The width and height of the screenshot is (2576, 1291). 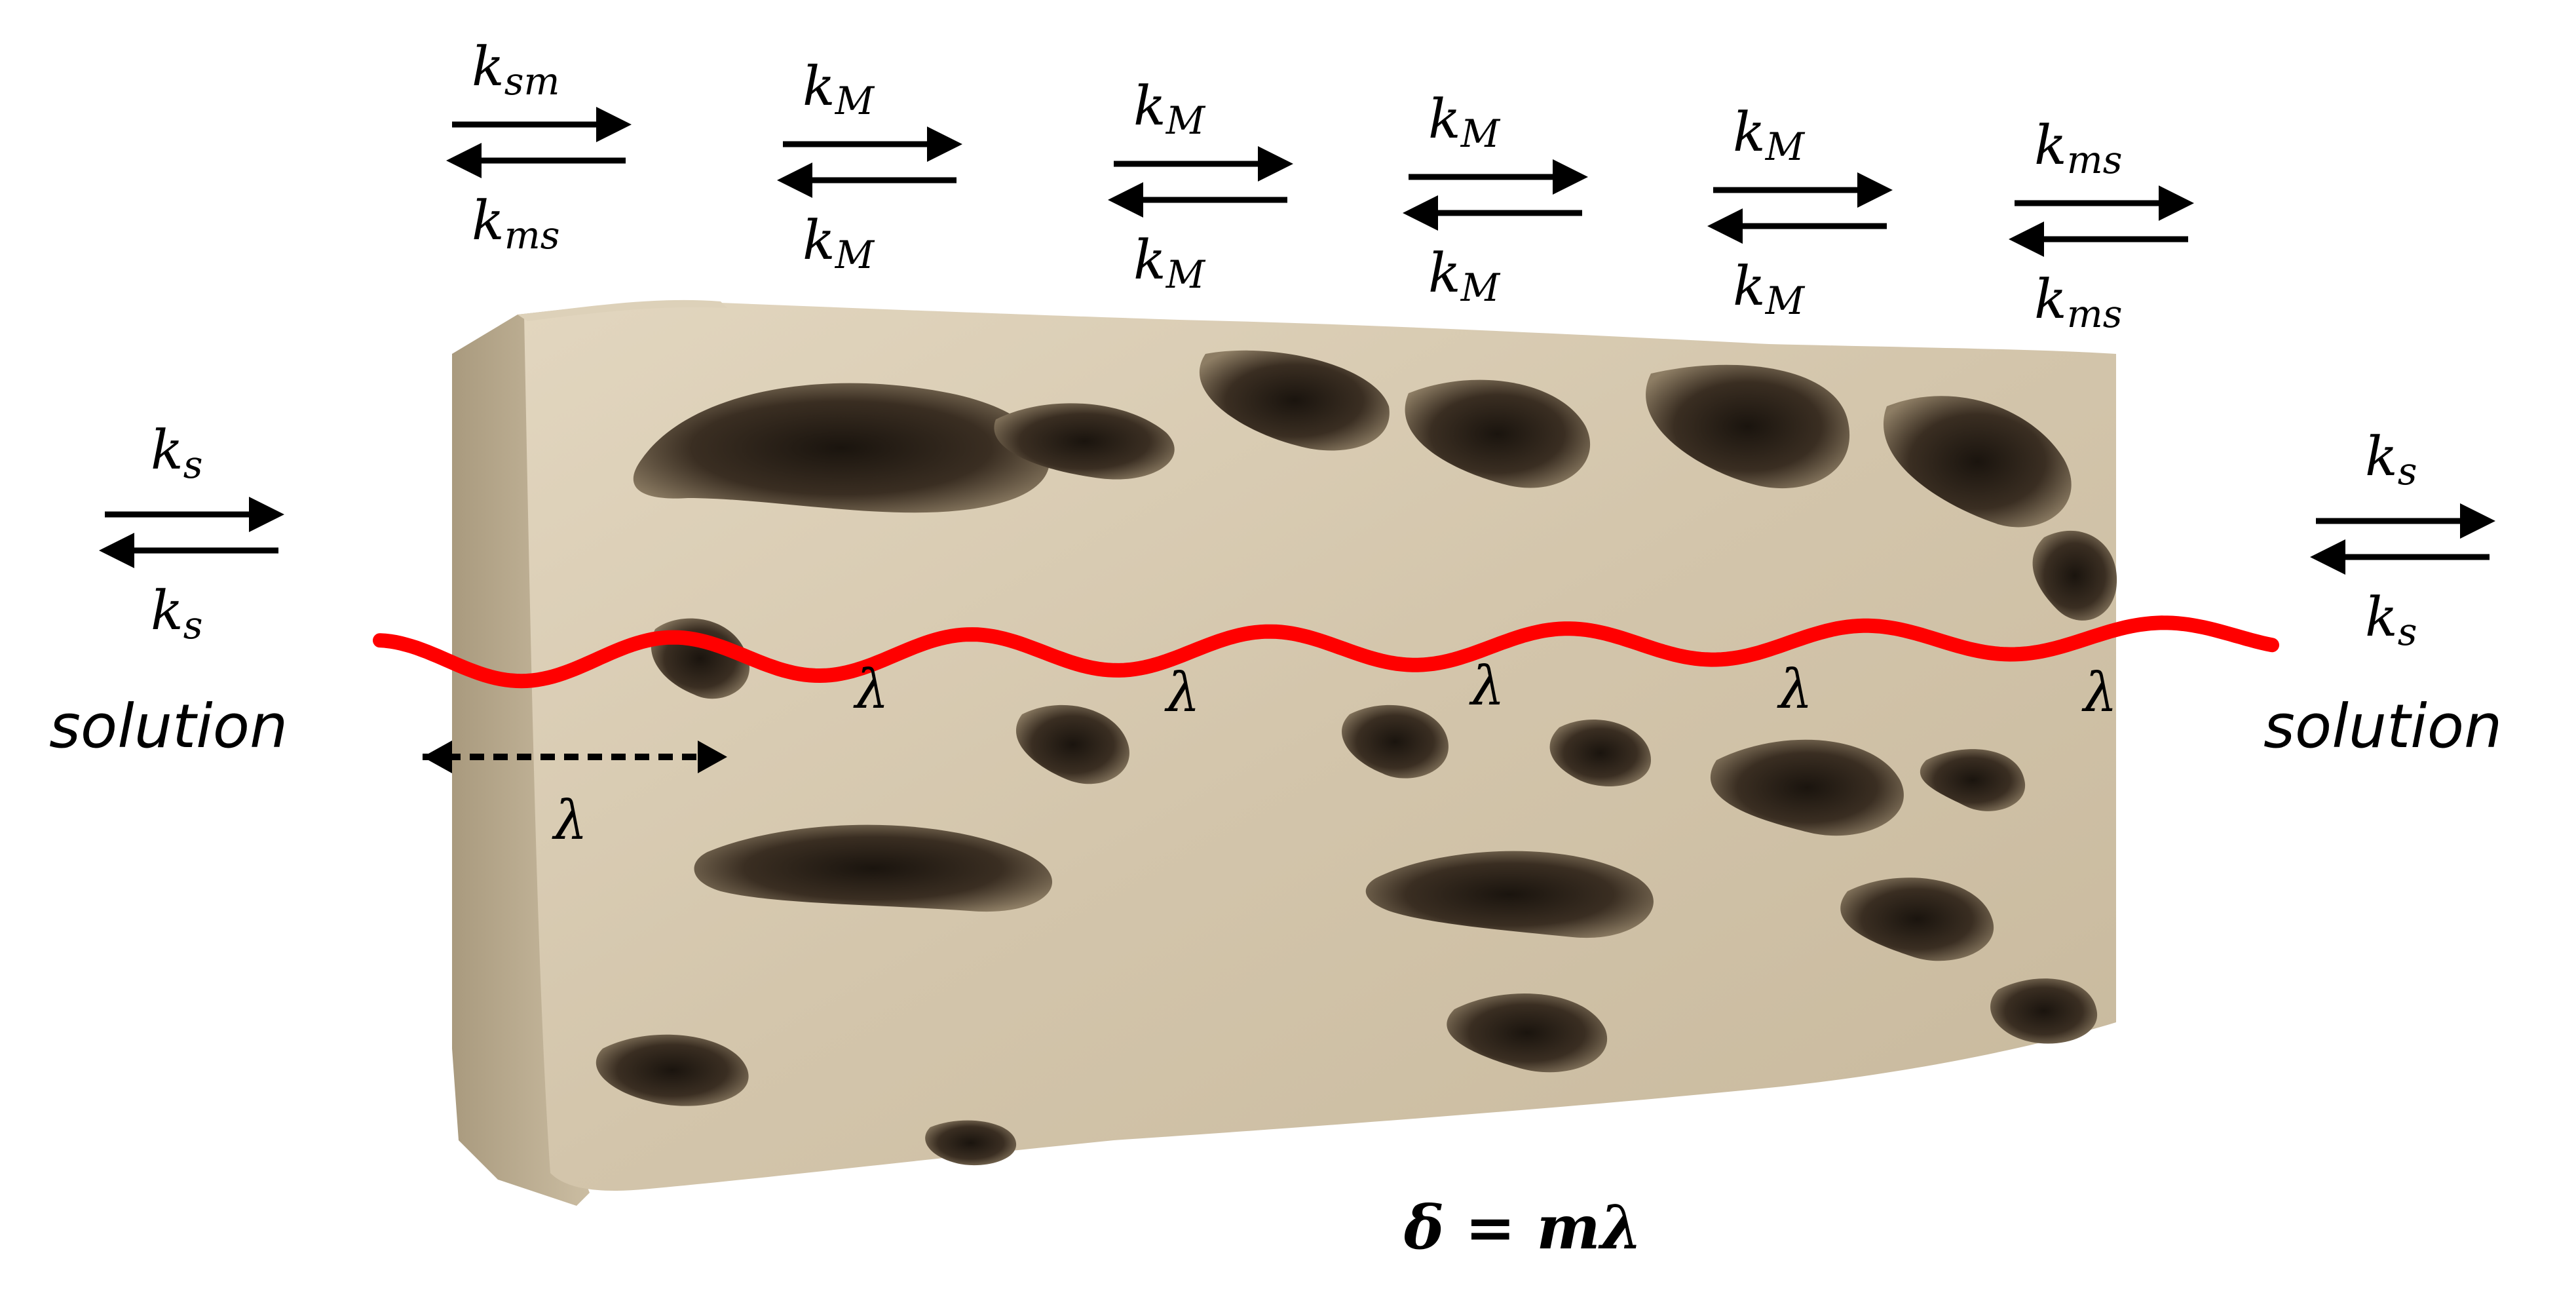 What do you see at coordinates (712, 757) in the screenshot?
I see `dashed-arrowhead-right` at bounding box center [712, 757].